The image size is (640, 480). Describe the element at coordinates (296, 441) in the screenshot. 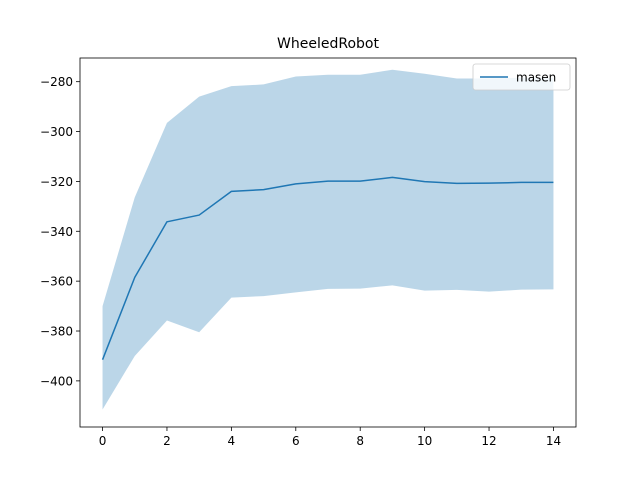

I see `x-tick-label: 6` at that location.